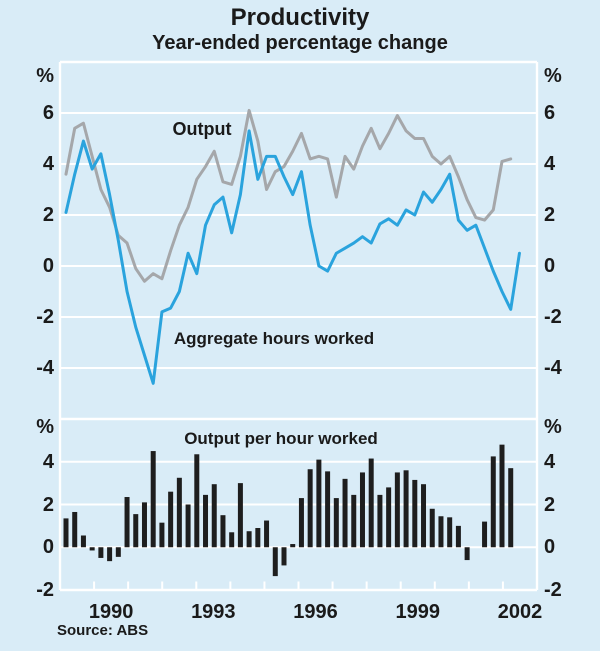  What do you see at coordinates (520, 612) in the screenshot?
I see `x-axis-year-label: 2002` at bounding box center [520, 612].